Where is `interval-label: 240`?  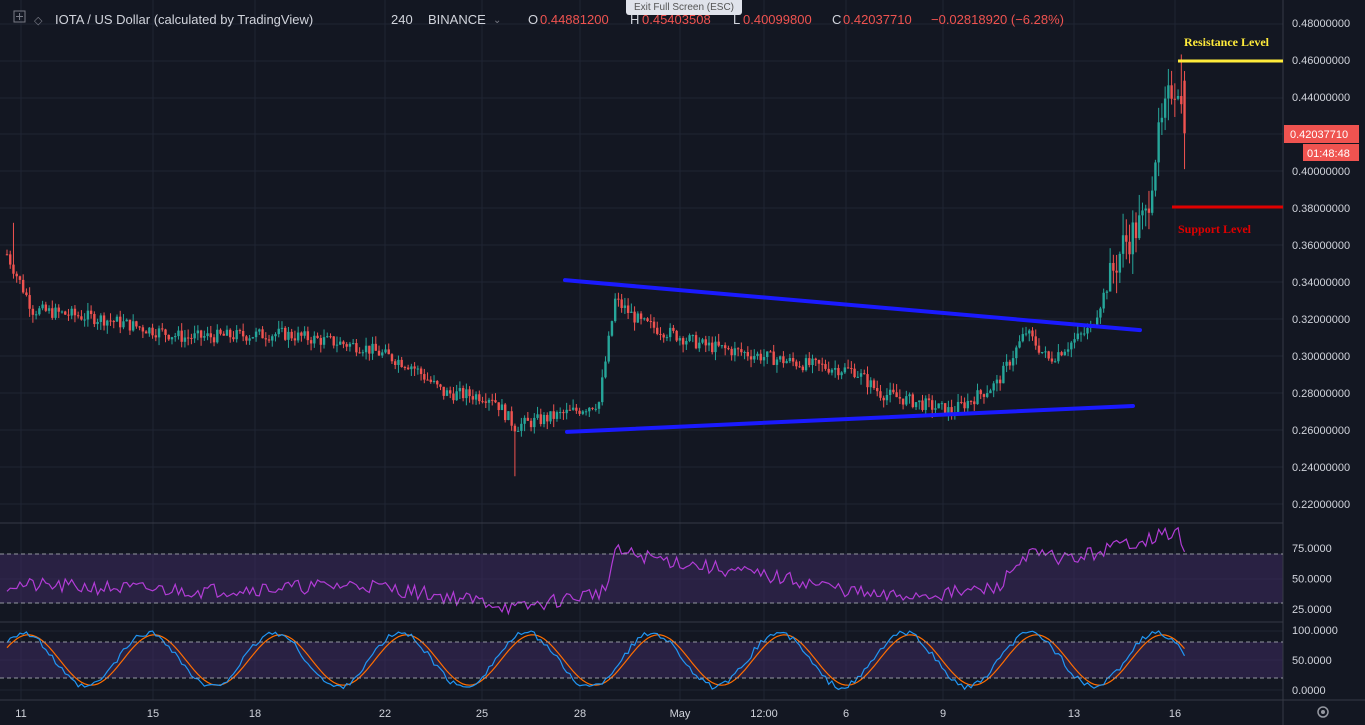 interval-label: 240 is located at coordinates (402, 19).